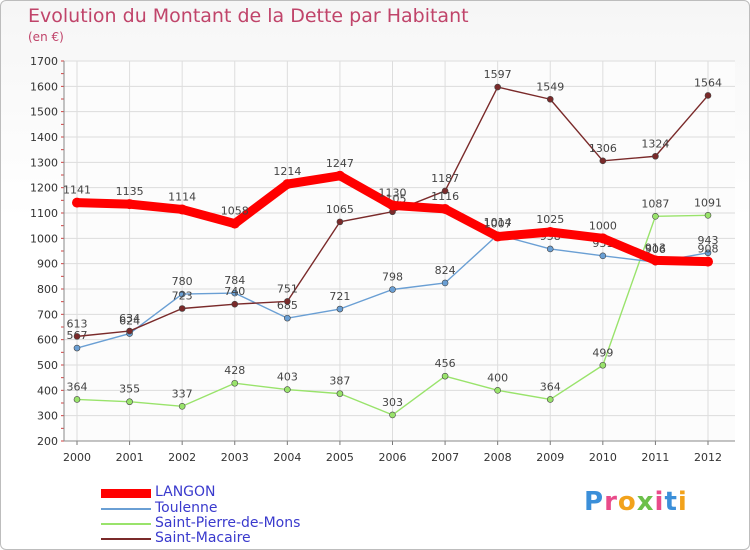  Describe the element at coordinates (708, 82) in the screenshot. I see `data-label-saint-macaire: 1564` at that location.